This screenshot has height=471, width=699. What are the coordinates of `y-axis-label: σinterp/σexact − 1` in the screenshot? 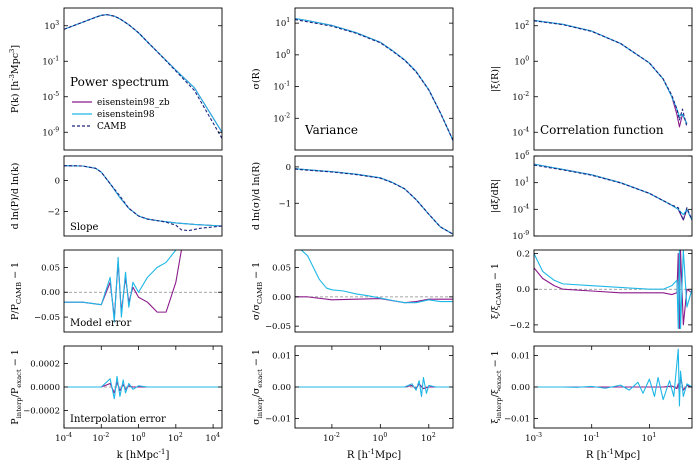 It's located at (257, 387).